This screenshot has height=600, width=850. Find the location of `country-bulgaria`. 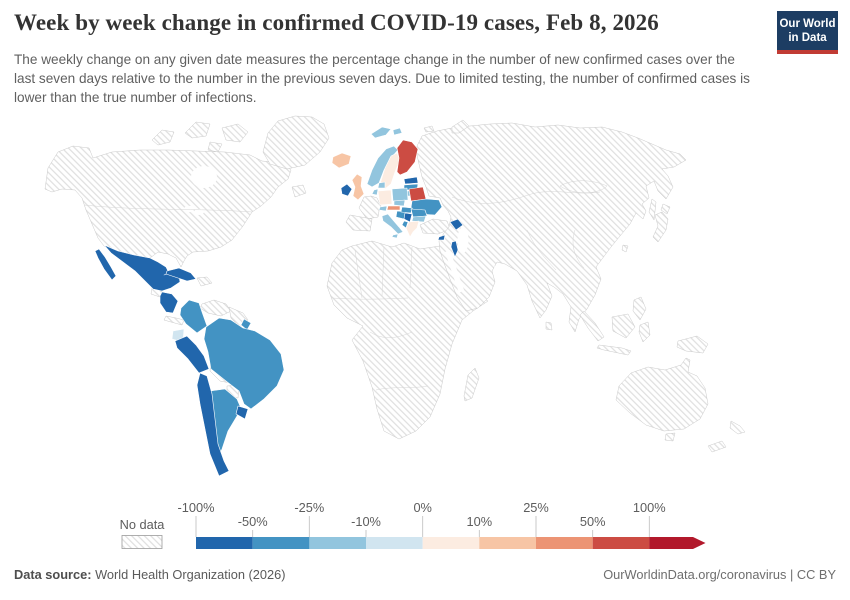

country-bulgaria is located at coordinates (419, 219).